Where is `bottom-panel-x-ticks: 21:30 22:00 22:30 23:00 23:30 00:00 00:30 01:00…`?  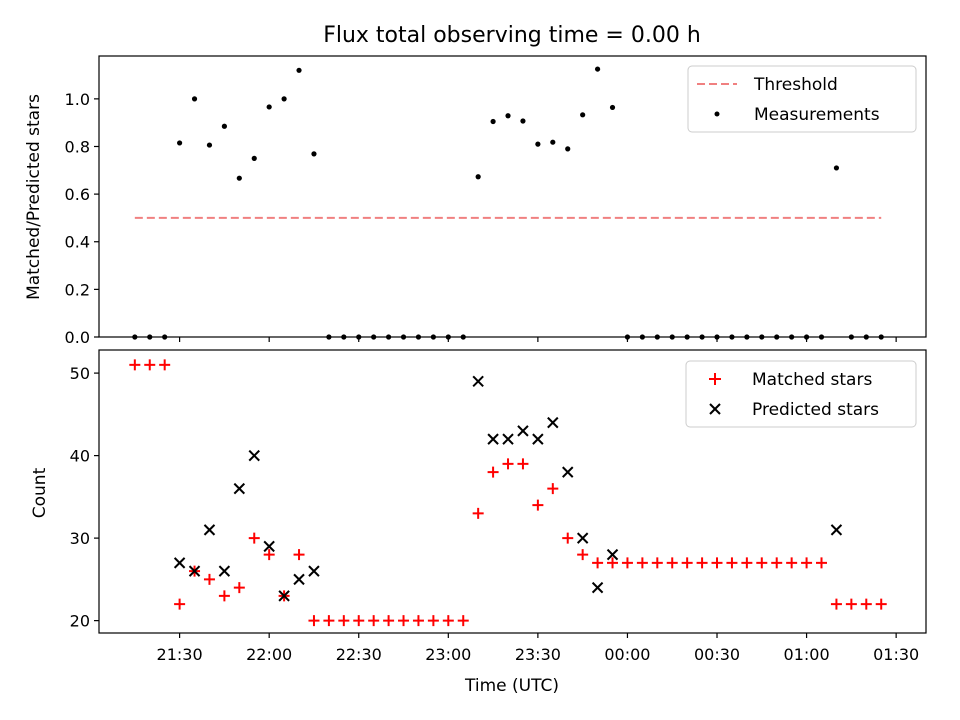 bottom-panel-x-ticks: 21:30 22:00 22:30 23:00 23:30 00:00 00:30 01:00… is located at coordinates (538, 648).